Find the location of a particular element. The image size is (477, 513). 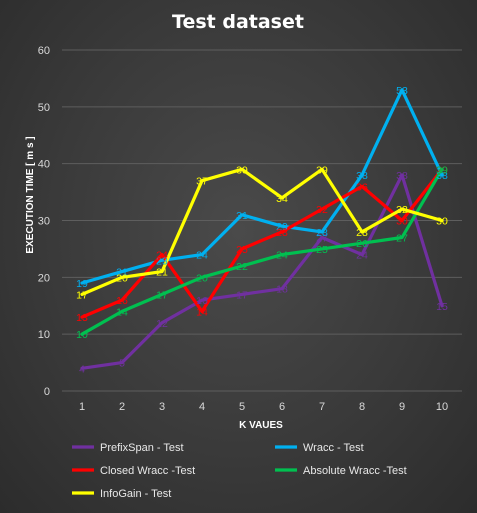

data-label: 36 is located at coordinates (362, 187).